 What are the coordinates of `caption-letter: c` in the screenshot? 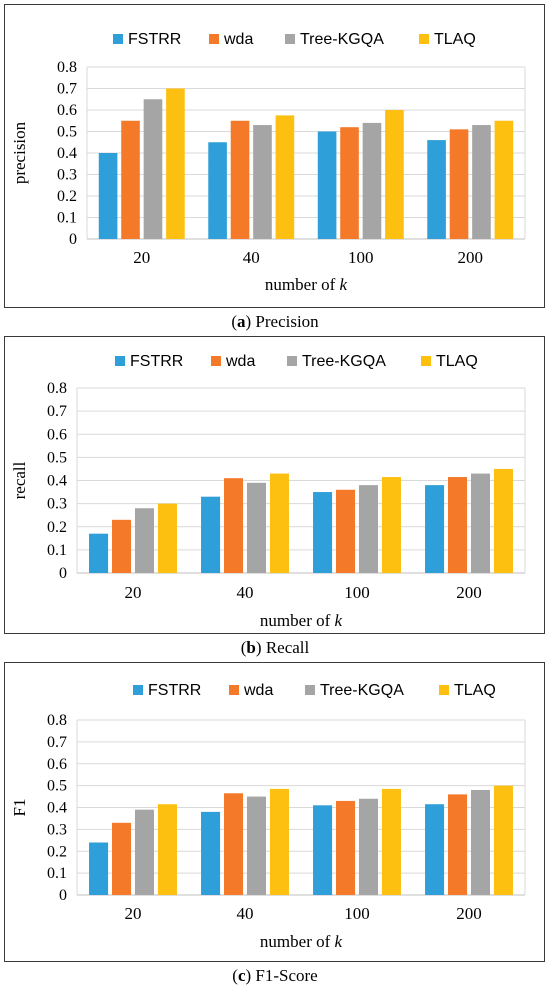 It's located at (241, 975).